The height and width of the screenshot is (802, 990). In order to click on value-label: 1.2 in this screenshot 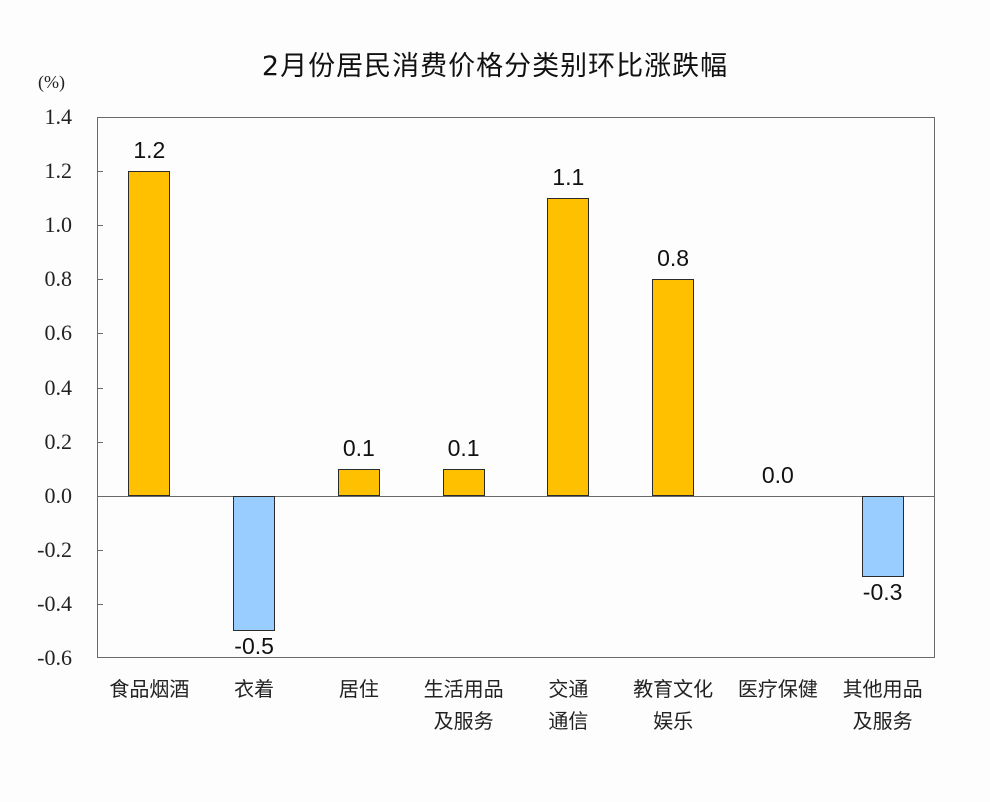, I will do `click(149, 150)`.